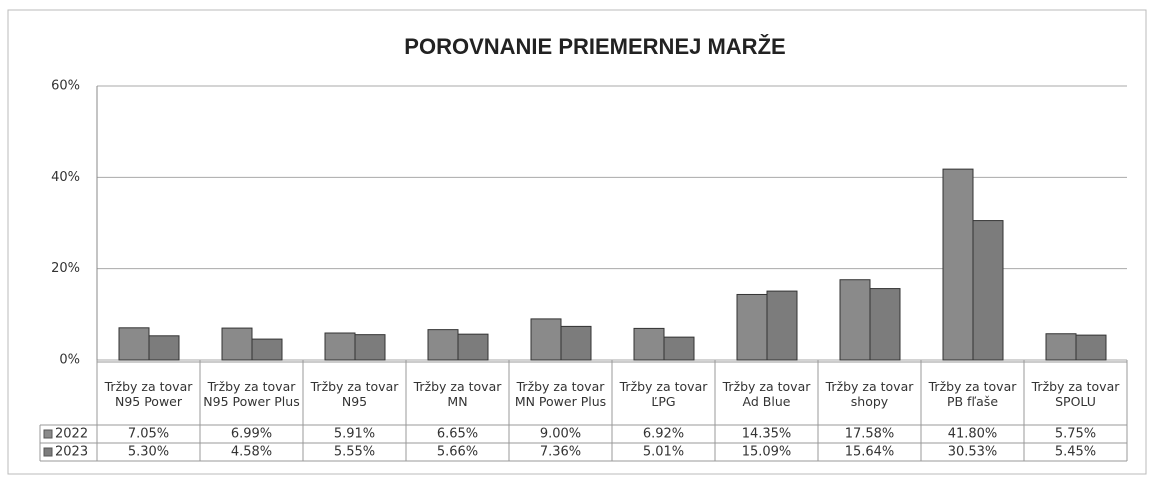  Describe the element at coordinates (973, 434) in the screenshot. I see `data-label: 41.80%` at that location.